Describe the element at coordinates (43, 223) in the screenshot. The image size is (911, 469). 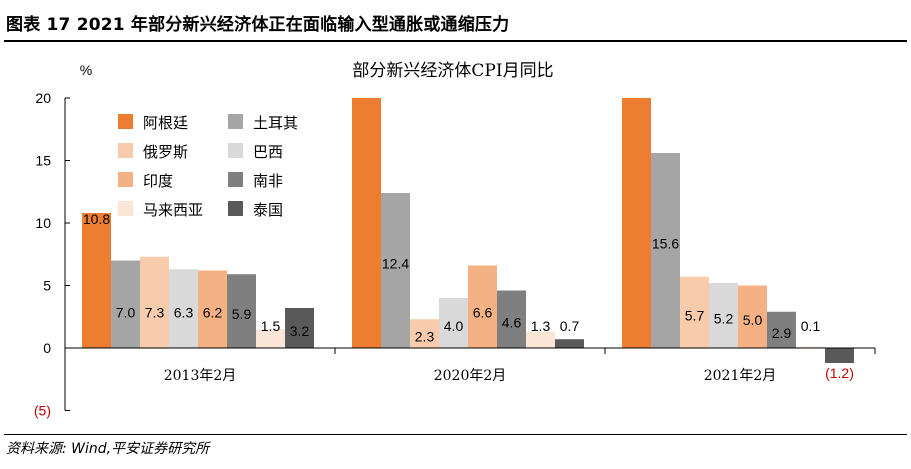
I see `y-tick-label: 10` at that location.